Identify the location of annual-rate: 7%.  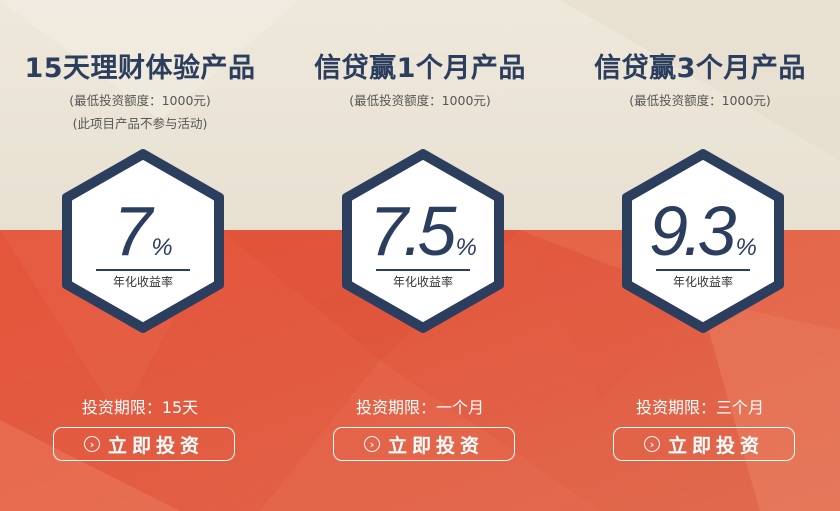
(143, 231).